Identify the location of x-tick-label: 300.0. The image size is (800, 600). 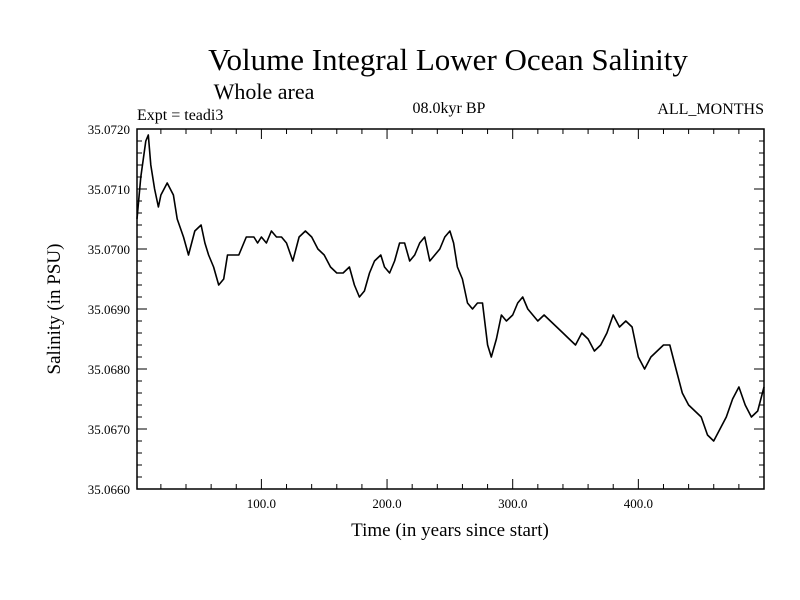
(512, 503).